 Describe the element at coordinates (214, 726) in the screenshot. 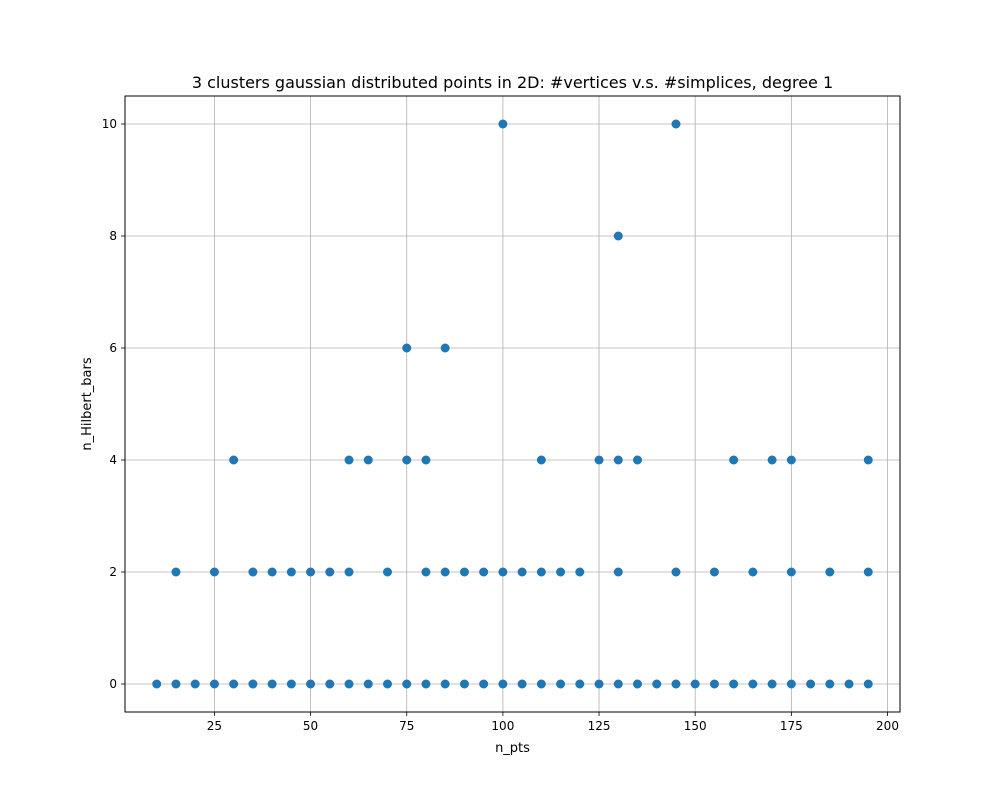

I see `x-tick-label: 25` at that location.